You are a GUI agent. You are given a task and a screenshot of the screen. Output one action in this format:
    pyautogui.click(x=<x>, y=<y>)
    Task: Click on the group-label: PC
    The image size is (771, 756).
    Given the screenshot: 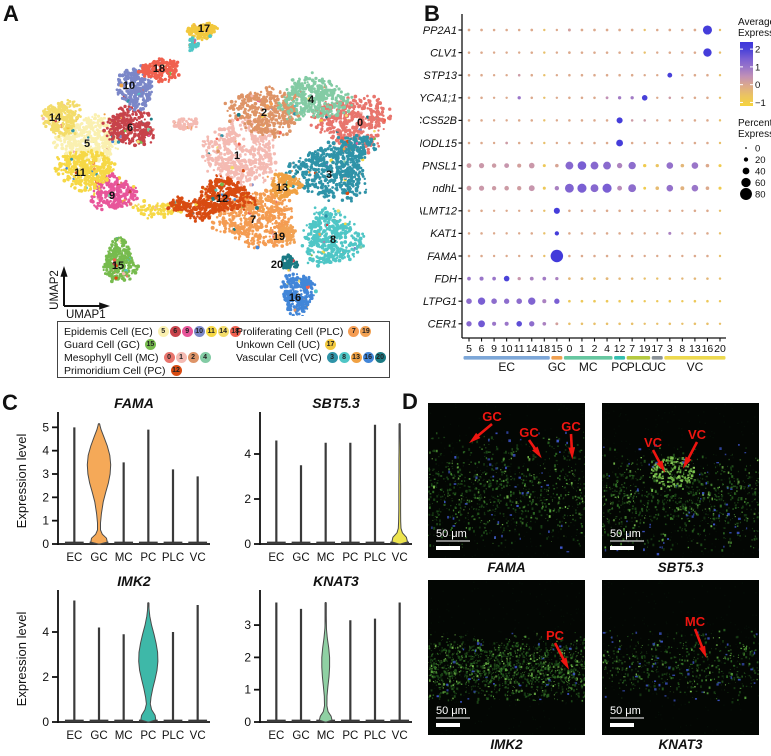 What is the action you would take?
    pyautogui.click(x=619, y=367)
    